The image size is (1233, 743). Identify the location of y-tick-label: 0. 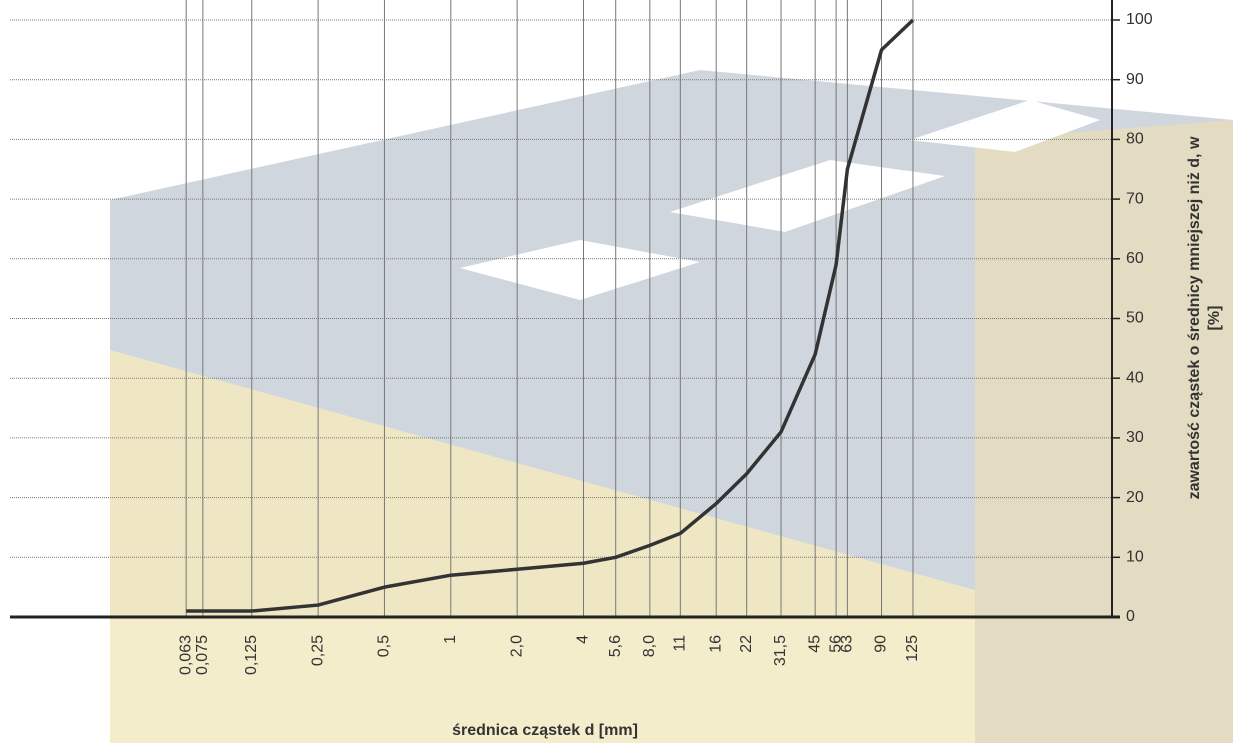
(1130, 616).